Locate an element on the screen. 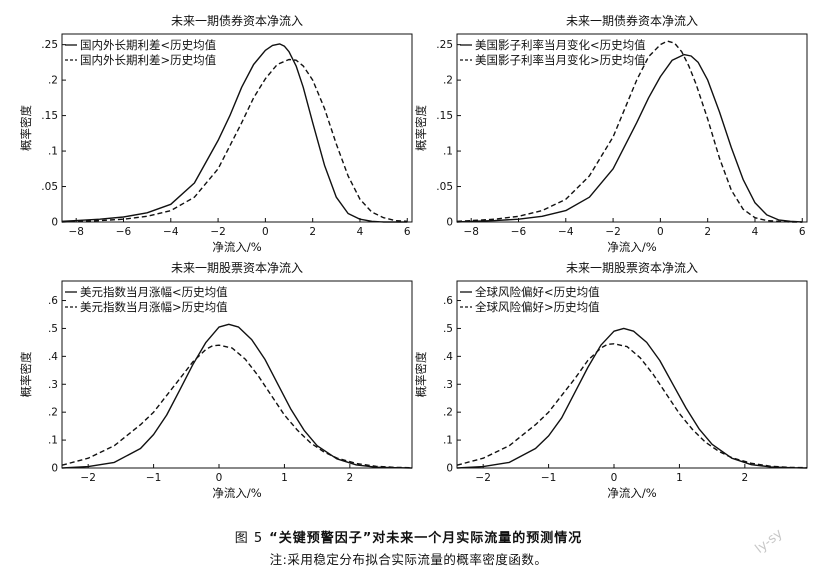 The image size is (817, 576). legend-label-2: 全球风险偏好>历史均值 is located at coordinates (537, 307).